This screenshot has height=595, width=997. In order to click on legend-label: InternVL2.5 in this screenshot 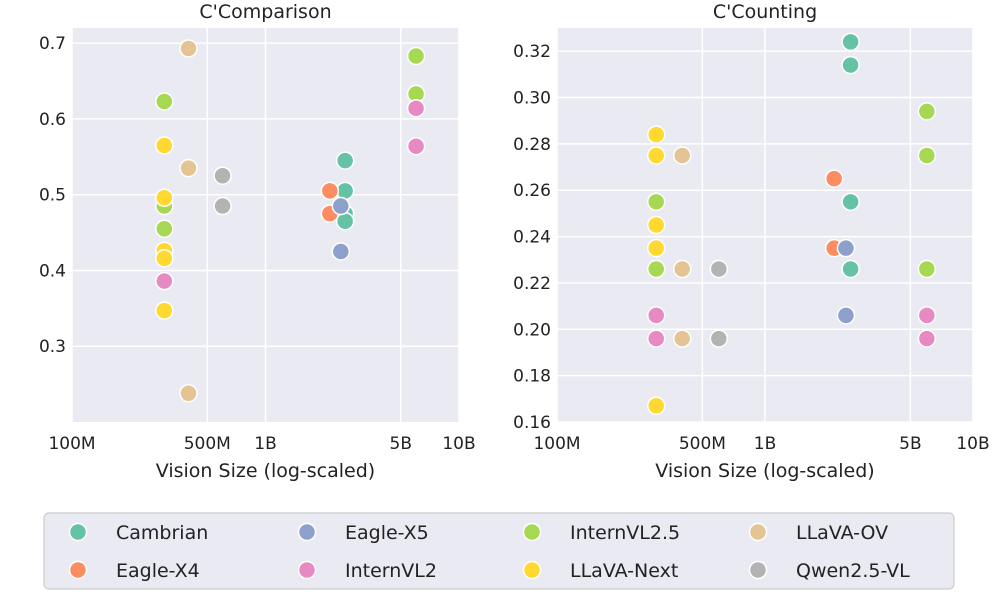, I will do `click(625, 533)`.